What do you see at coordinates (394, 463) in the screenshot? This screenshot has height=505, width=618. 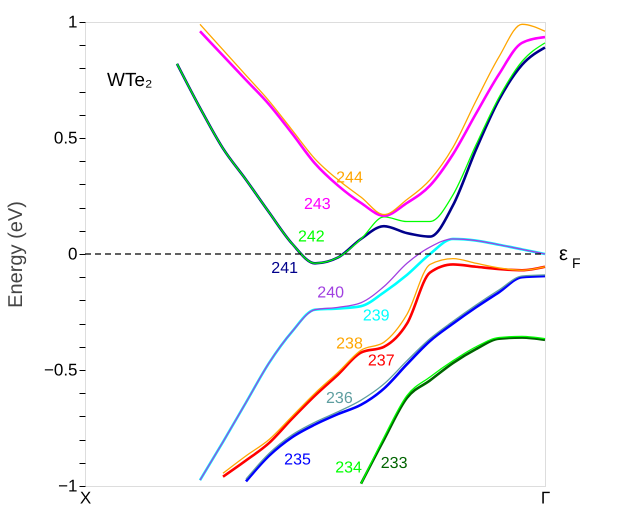 I see `series-label: 233` at bounding box center [394, 463].